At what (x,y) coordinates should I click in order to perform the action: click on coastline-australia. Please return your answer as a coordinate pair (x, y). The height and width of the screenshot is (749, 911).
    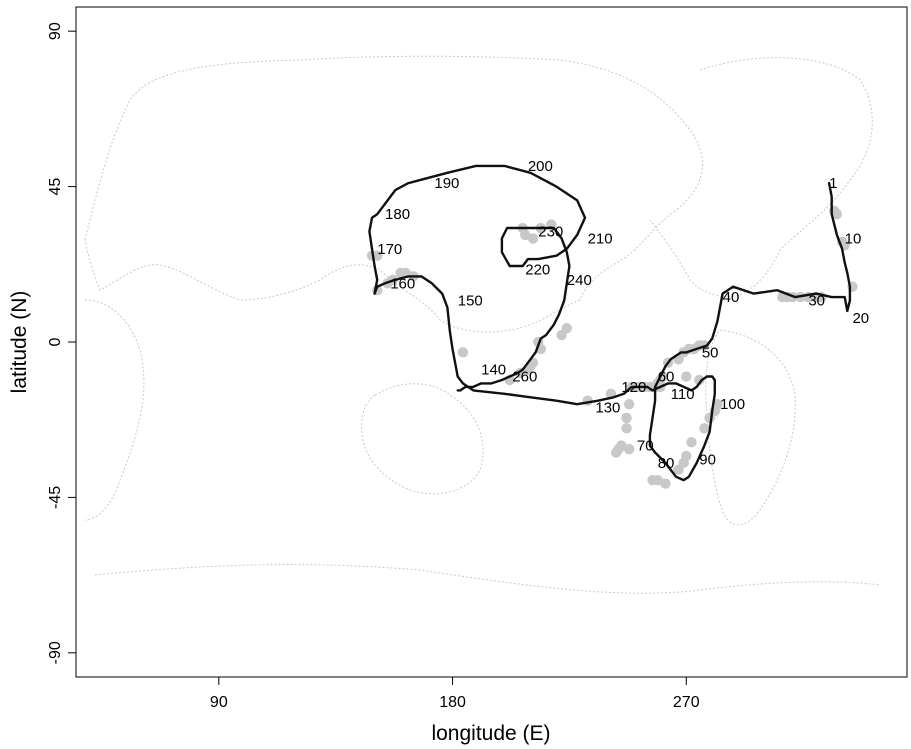
    Looking at the image, I should click on (422, 439).